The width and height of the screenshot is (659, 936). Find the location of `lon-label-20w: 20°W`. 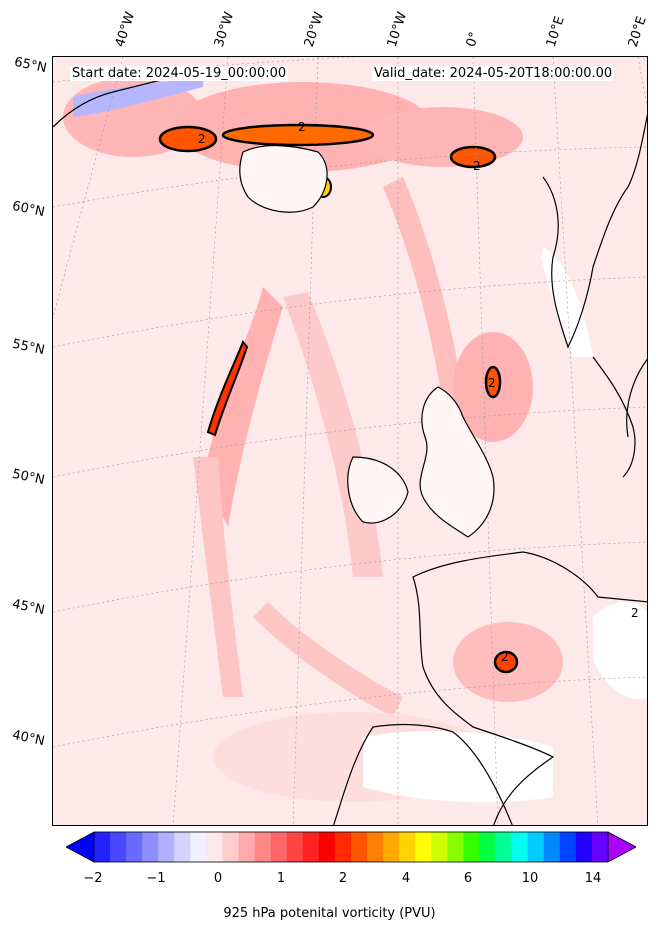

lon-label-20w: 20°W is located at coordinates (314, 29).